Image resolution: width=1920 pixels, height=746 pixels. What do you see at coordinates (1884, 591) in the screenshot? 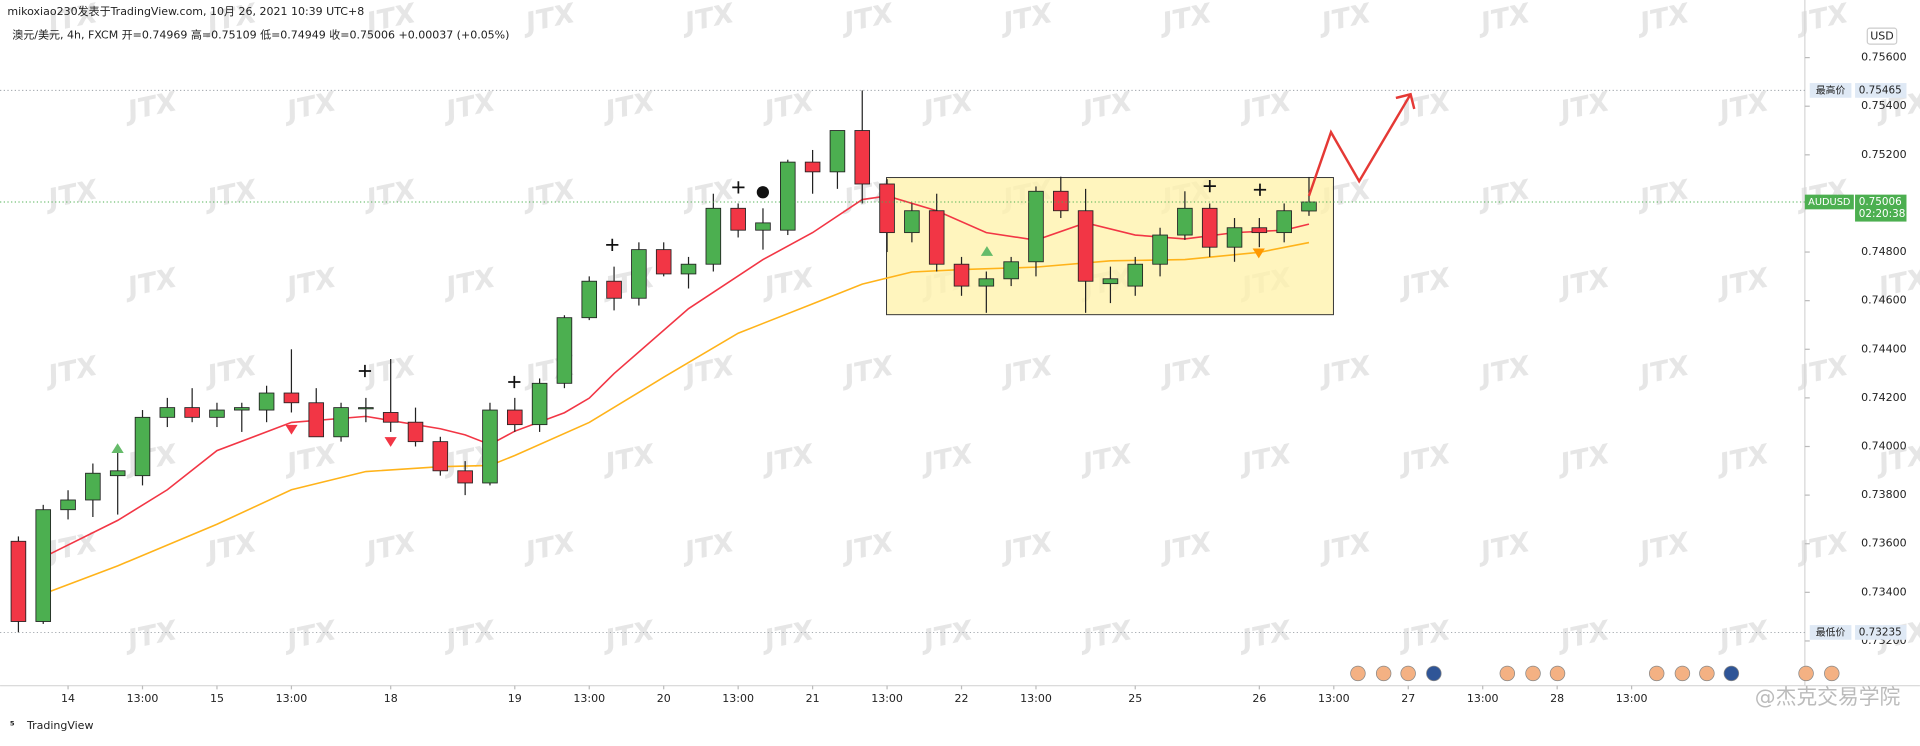
I see `y-tick-label: 0.73400` at bounding box center [1884, 591].